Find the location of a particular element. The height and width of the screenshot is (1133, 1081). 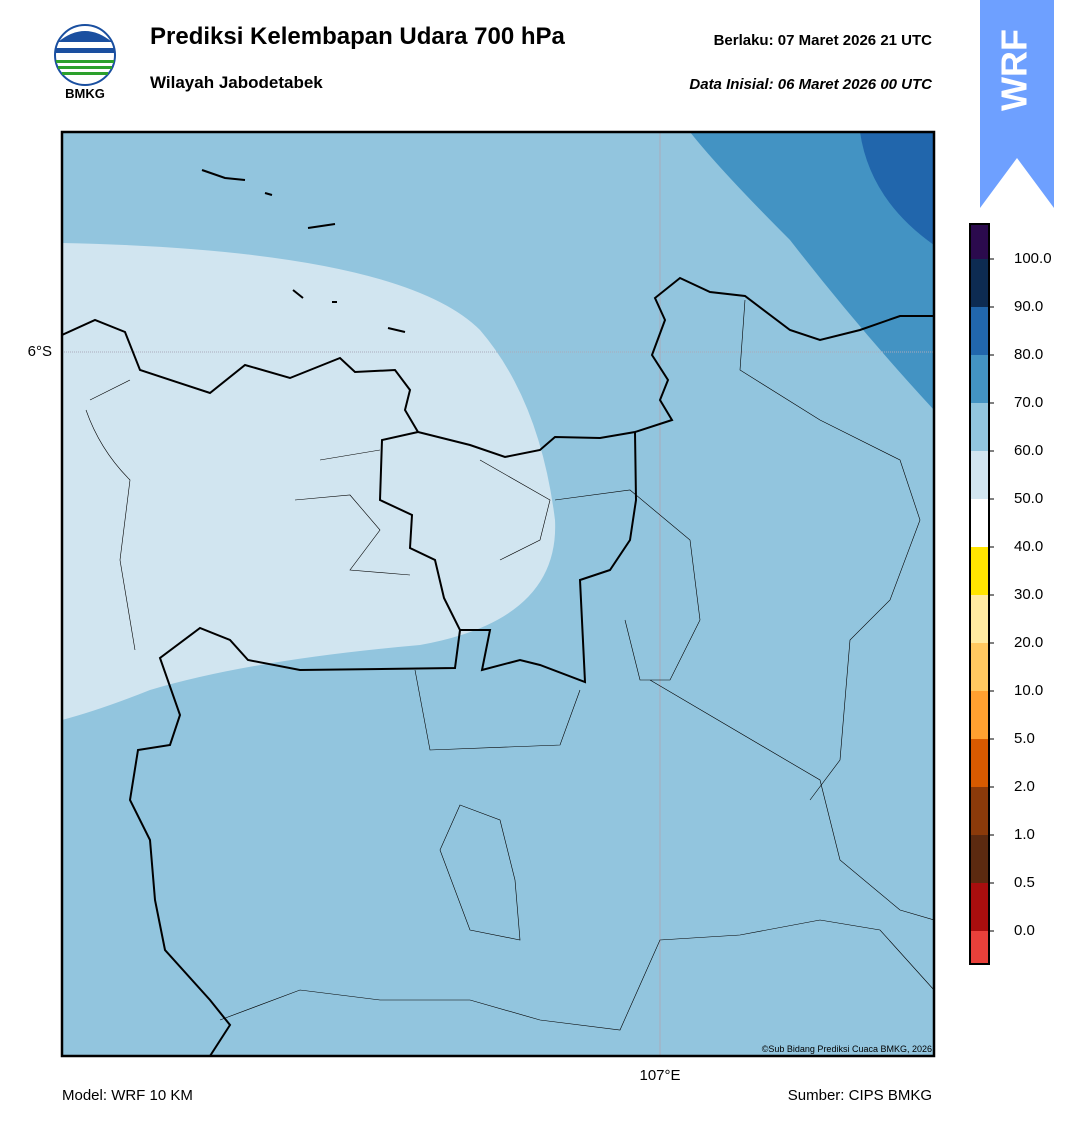

colorbar-label: 0.5 is located at coordinates (1024, 882).